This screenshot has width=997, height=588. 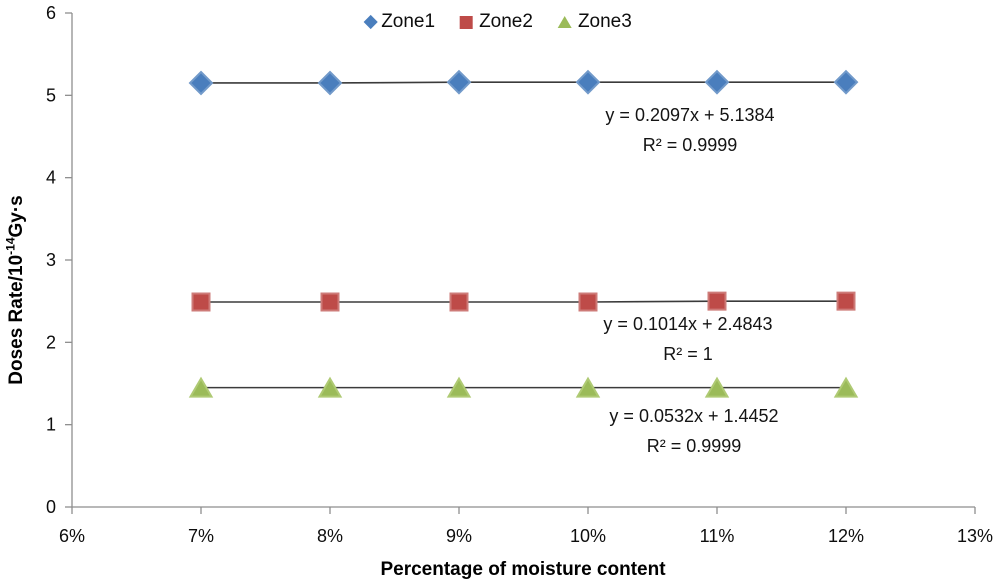 I want to click on legend: Zone1 Zone2 Zone3, so click(x=497, y=22).